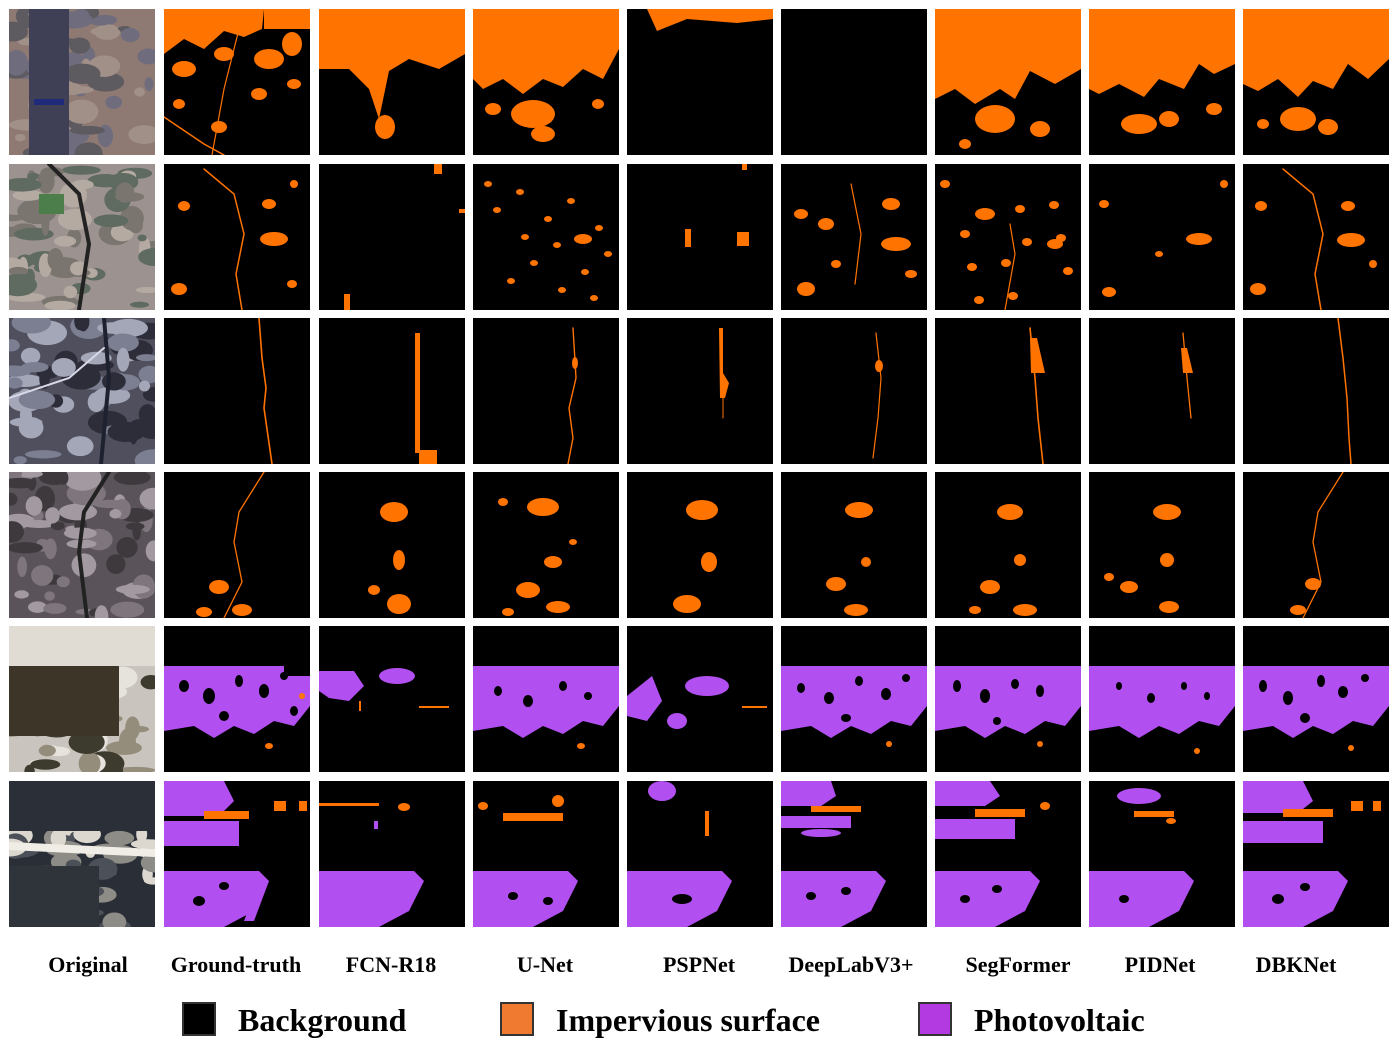  Describe the element at coordinates (82, 545) in the screenshot. I see `satellite-thumbnail` at that location.